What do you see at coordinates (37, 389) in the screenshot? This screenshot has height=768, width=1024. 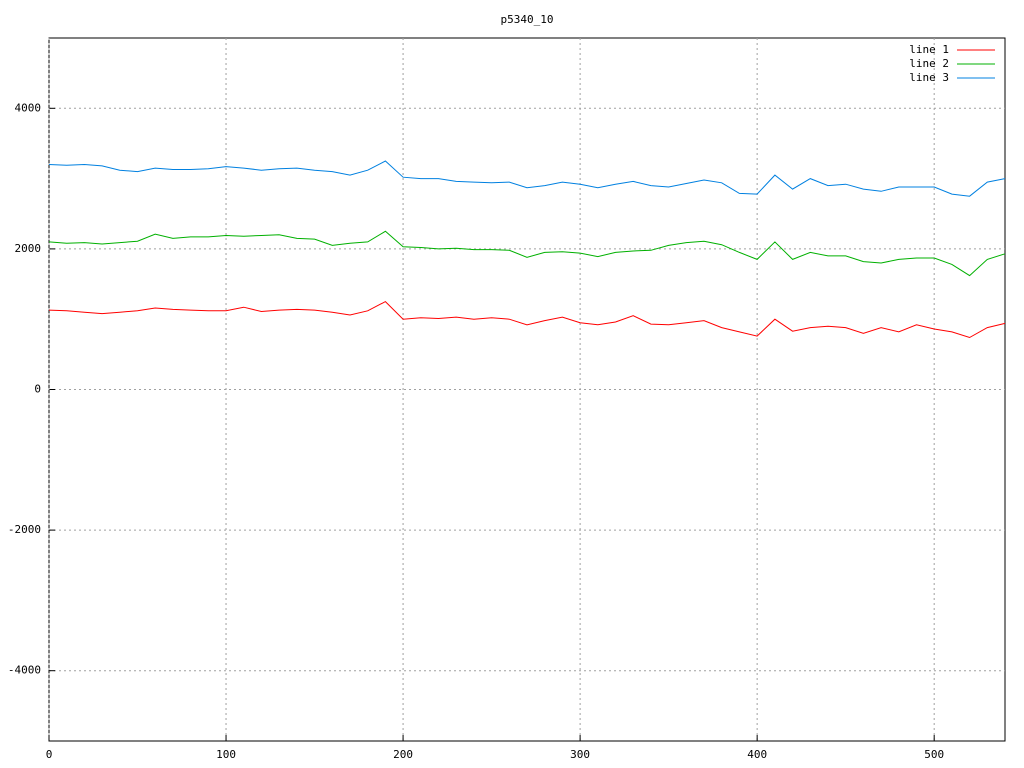 I see `y-tick-label: 0` at bounding box center [37, 389].